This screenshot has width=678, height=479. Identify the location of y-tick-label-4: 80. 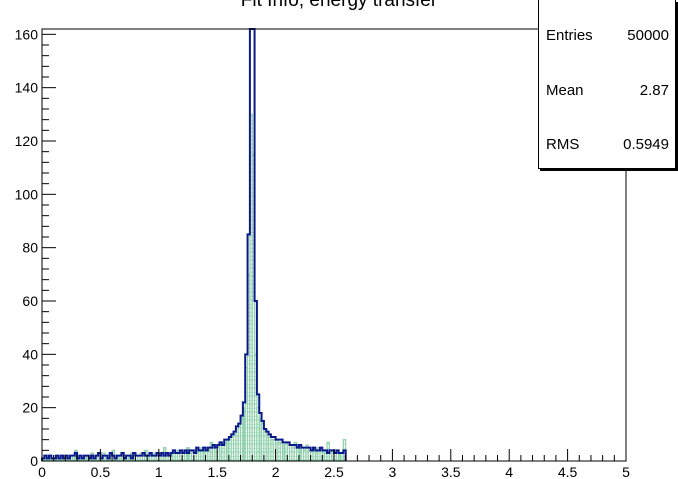
(30, 248).